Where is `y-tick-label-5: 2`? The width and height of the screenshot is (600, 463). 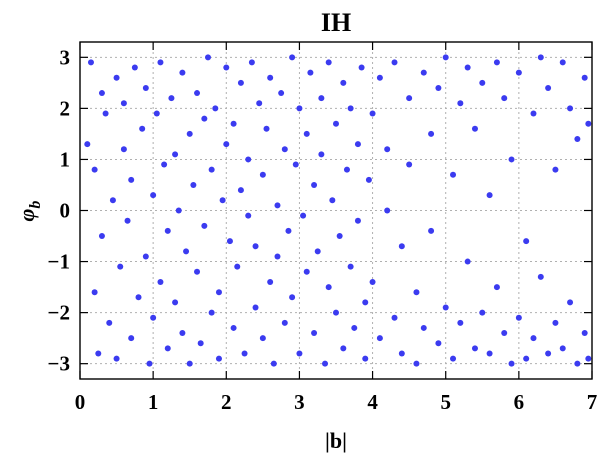
y-tick-label-5: 2 is located at coordinates (65, 108).